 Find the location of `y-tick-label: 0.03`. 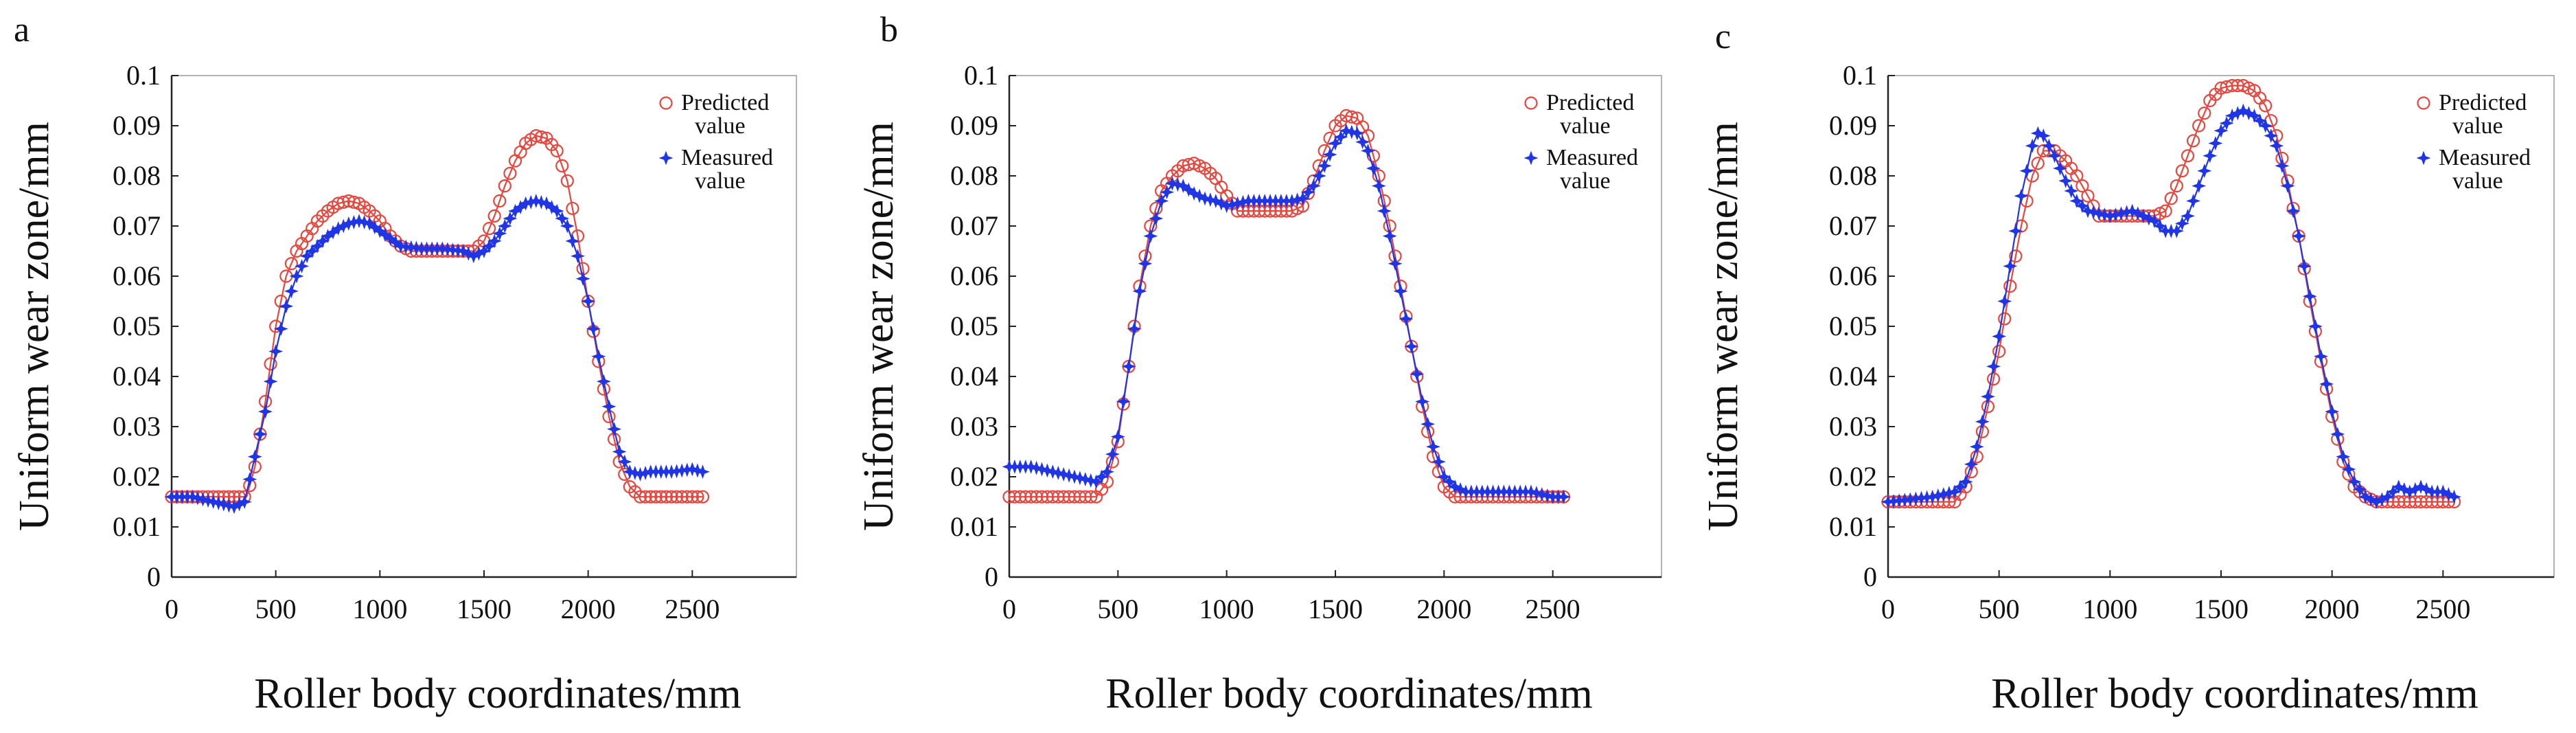

y-tick-label: 0.03 is located at coordinates (1853, 426).